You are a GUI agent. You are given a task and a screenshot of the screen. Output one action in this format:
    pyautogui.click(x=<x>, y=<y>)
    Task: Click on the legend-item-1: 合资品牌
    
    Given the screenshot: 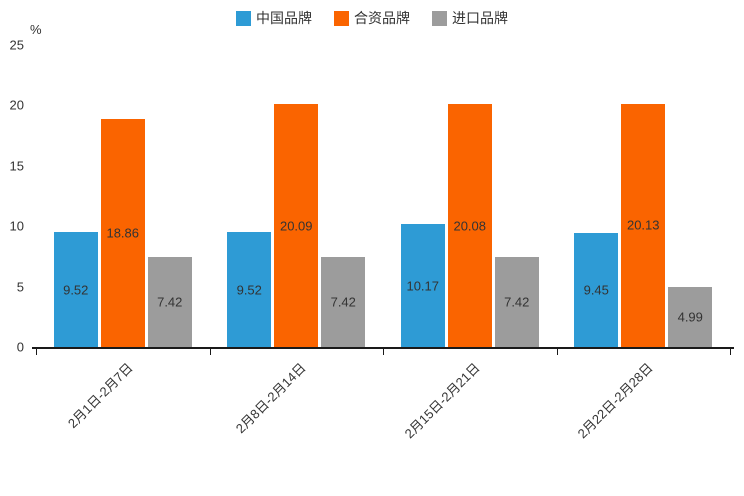 What is the action you would take?
    pyautogui.click(x=372, y=18)
    